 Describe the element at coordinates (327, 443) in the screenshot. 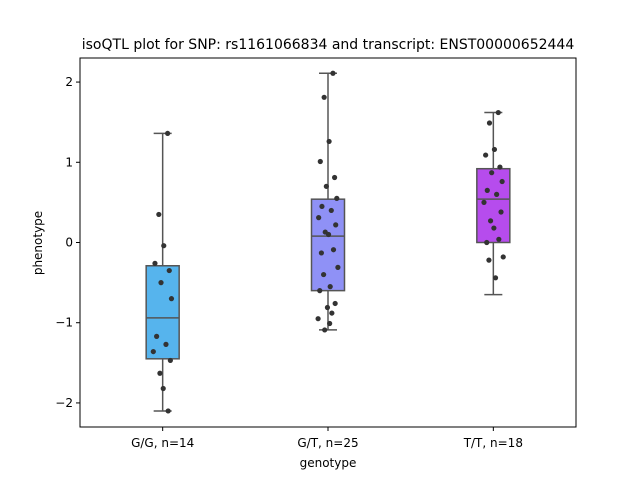

I see `x-tick-label: G/T, n=25` at that location.